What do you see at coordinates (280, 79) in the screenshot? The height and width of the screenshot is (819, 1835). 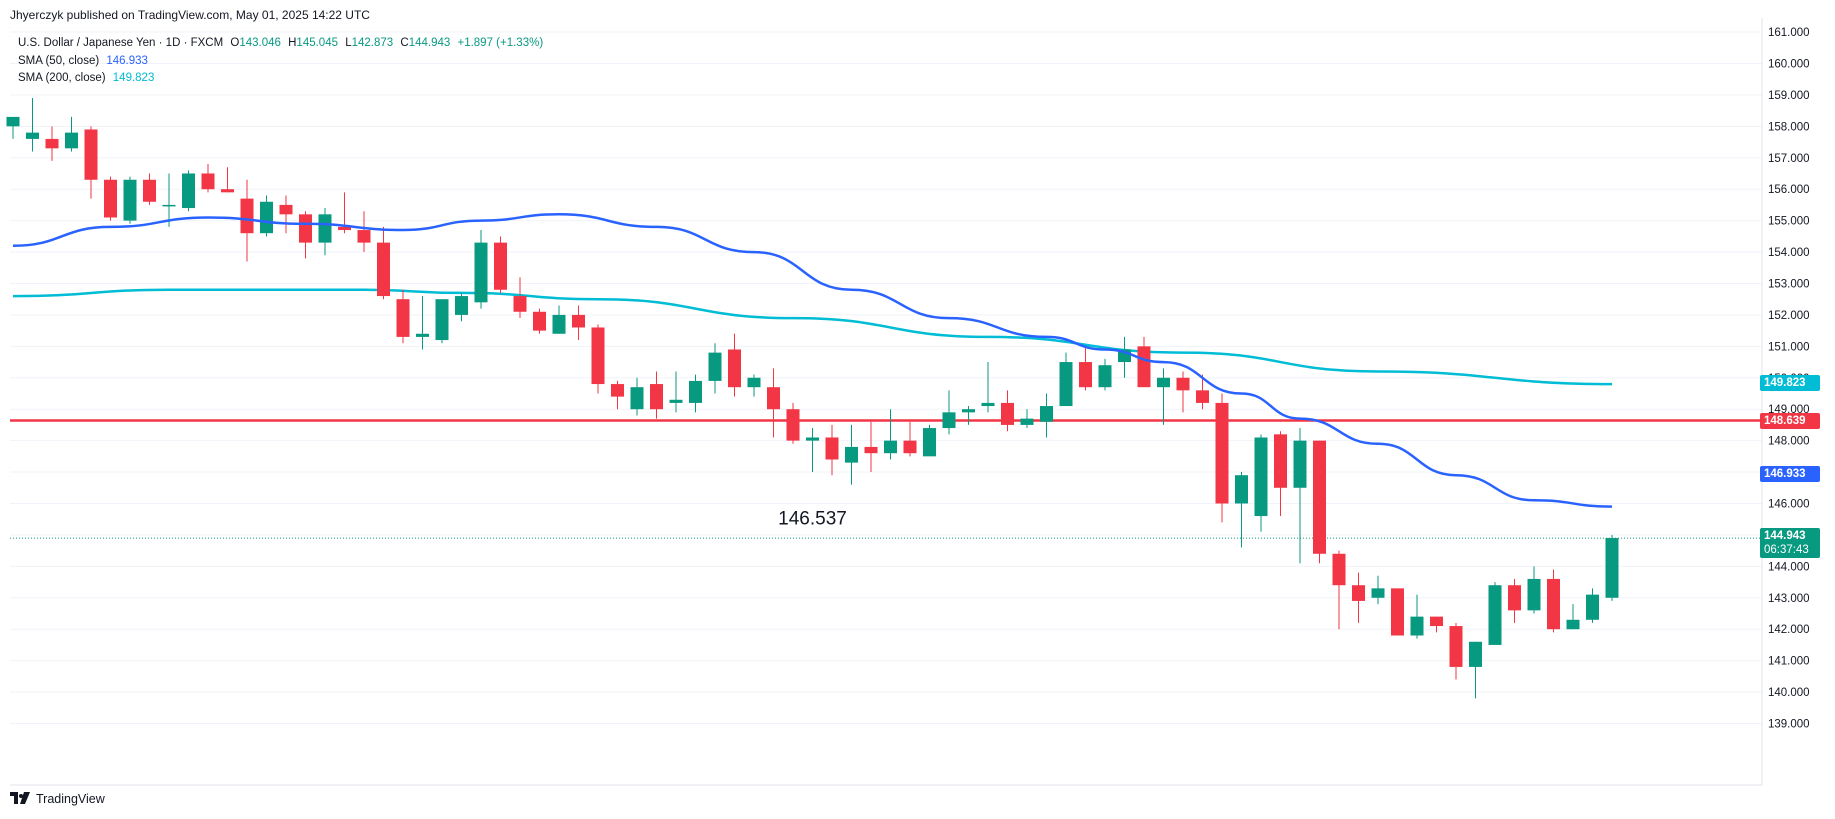 I see `sma200-row: SMA (200, close) 149.823` at bounding box center [280, 79].